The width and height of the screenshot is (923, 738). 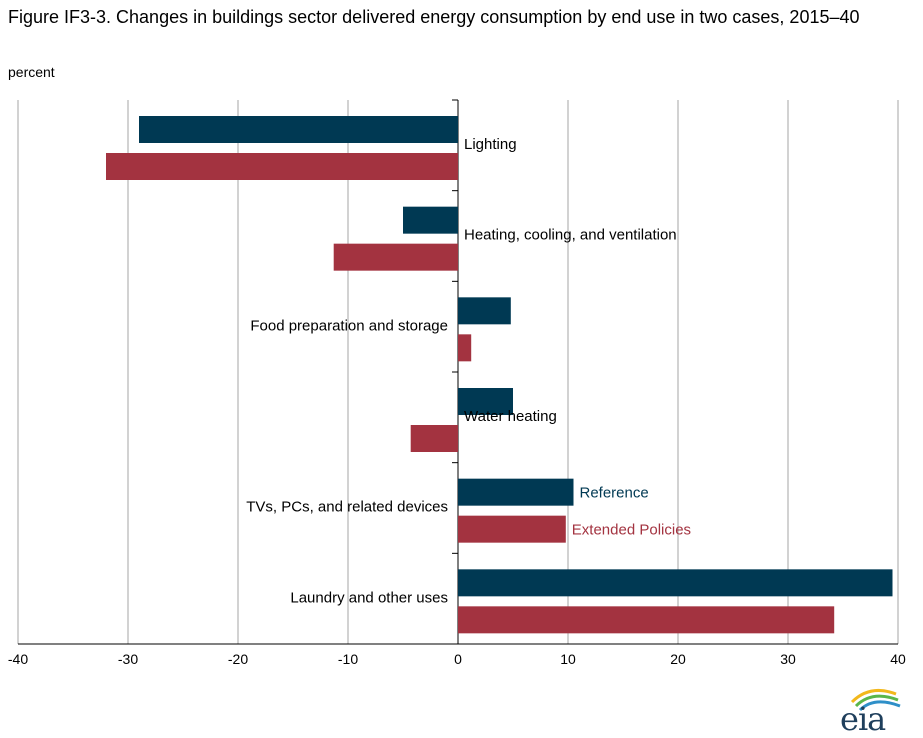 What do you see at coordinates (875, 700) in the screenshot?
I see `eia-logo-icon` at bounding box center [875, 700].